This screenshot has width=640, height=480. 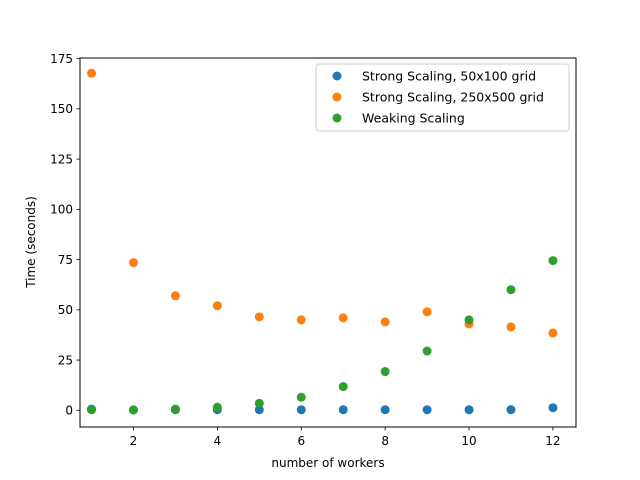 I want to click on y-tick-label: 175, so click(x=61, y=59).